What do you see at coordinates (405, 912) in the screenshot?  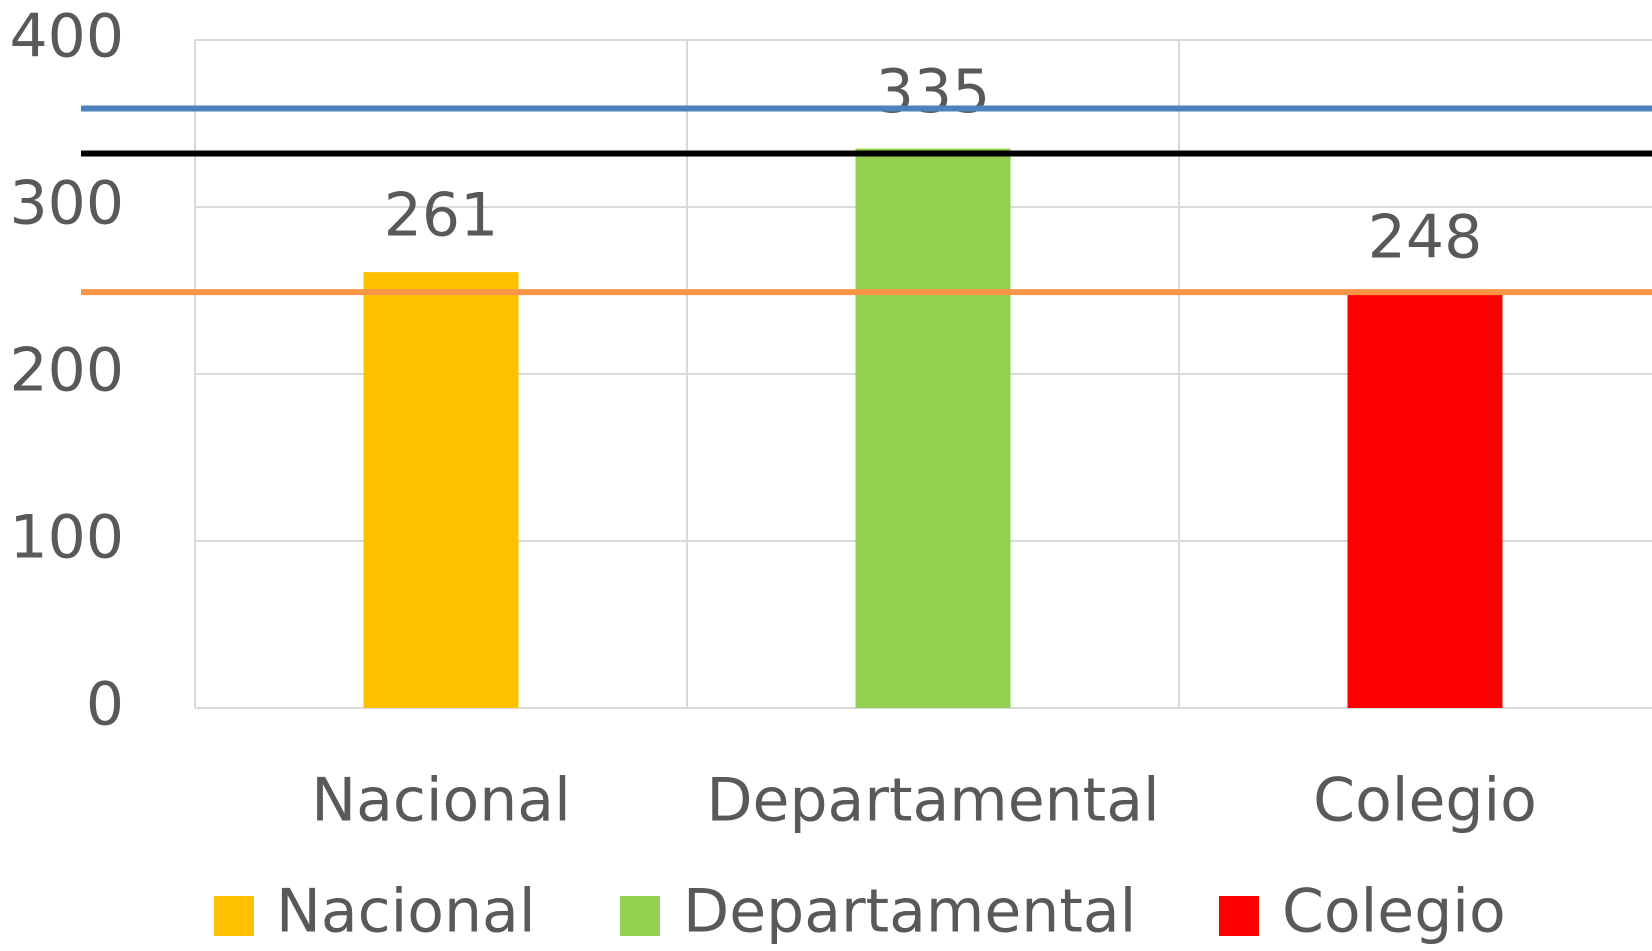 I see `legend-label: Nacional` at bounding box center [405, 912].